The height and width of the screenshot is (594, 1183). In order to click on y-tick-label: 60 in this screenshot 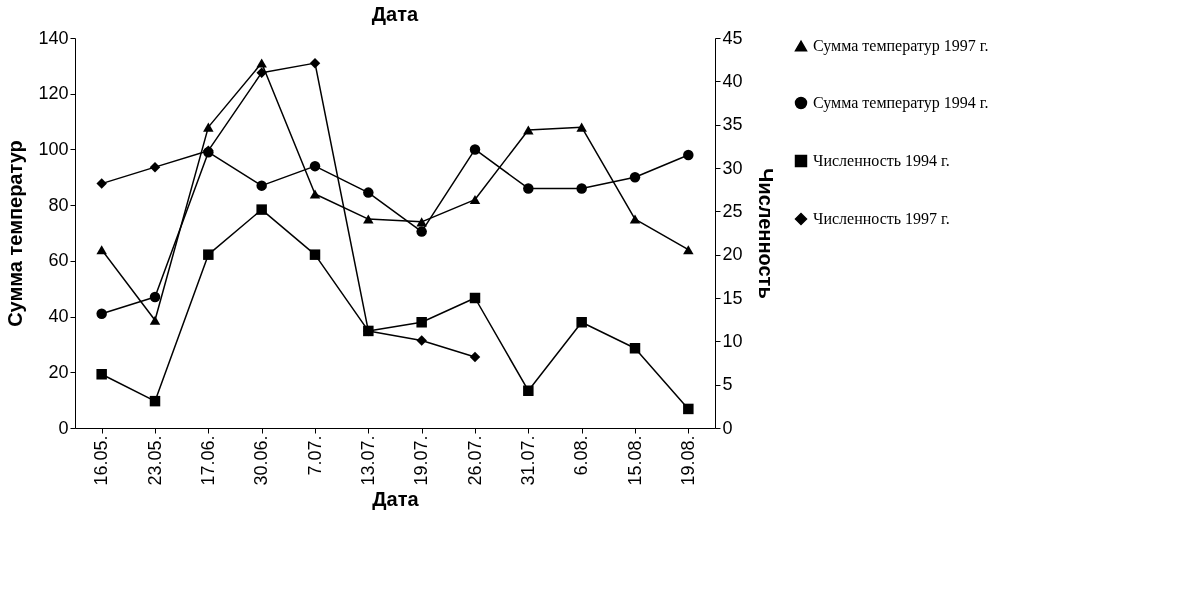, I will do `click(58, 260)`.